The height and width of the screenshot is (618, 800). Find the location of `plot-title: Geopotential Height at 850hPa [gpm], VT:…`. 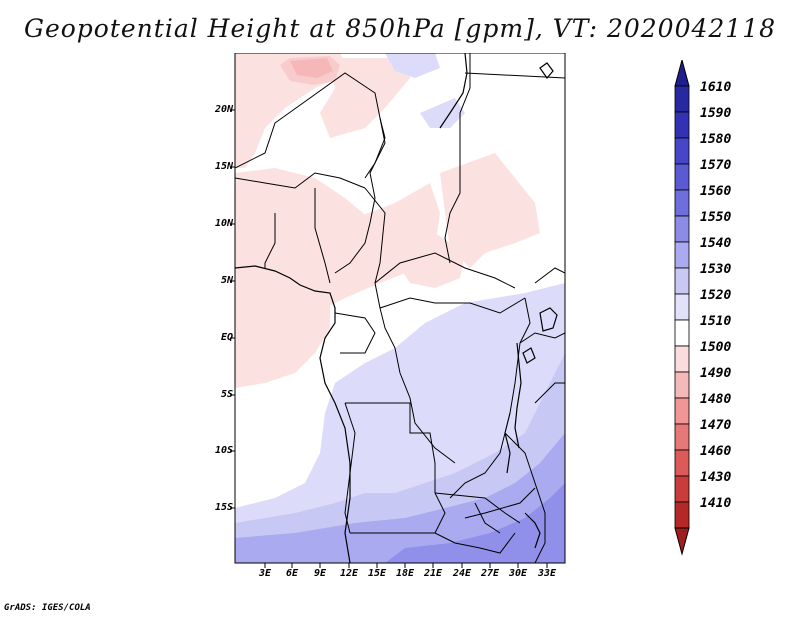

plot-title: Geopotential Height at 850hPa [gpm], VT:… is located at coordinates (400, 28).